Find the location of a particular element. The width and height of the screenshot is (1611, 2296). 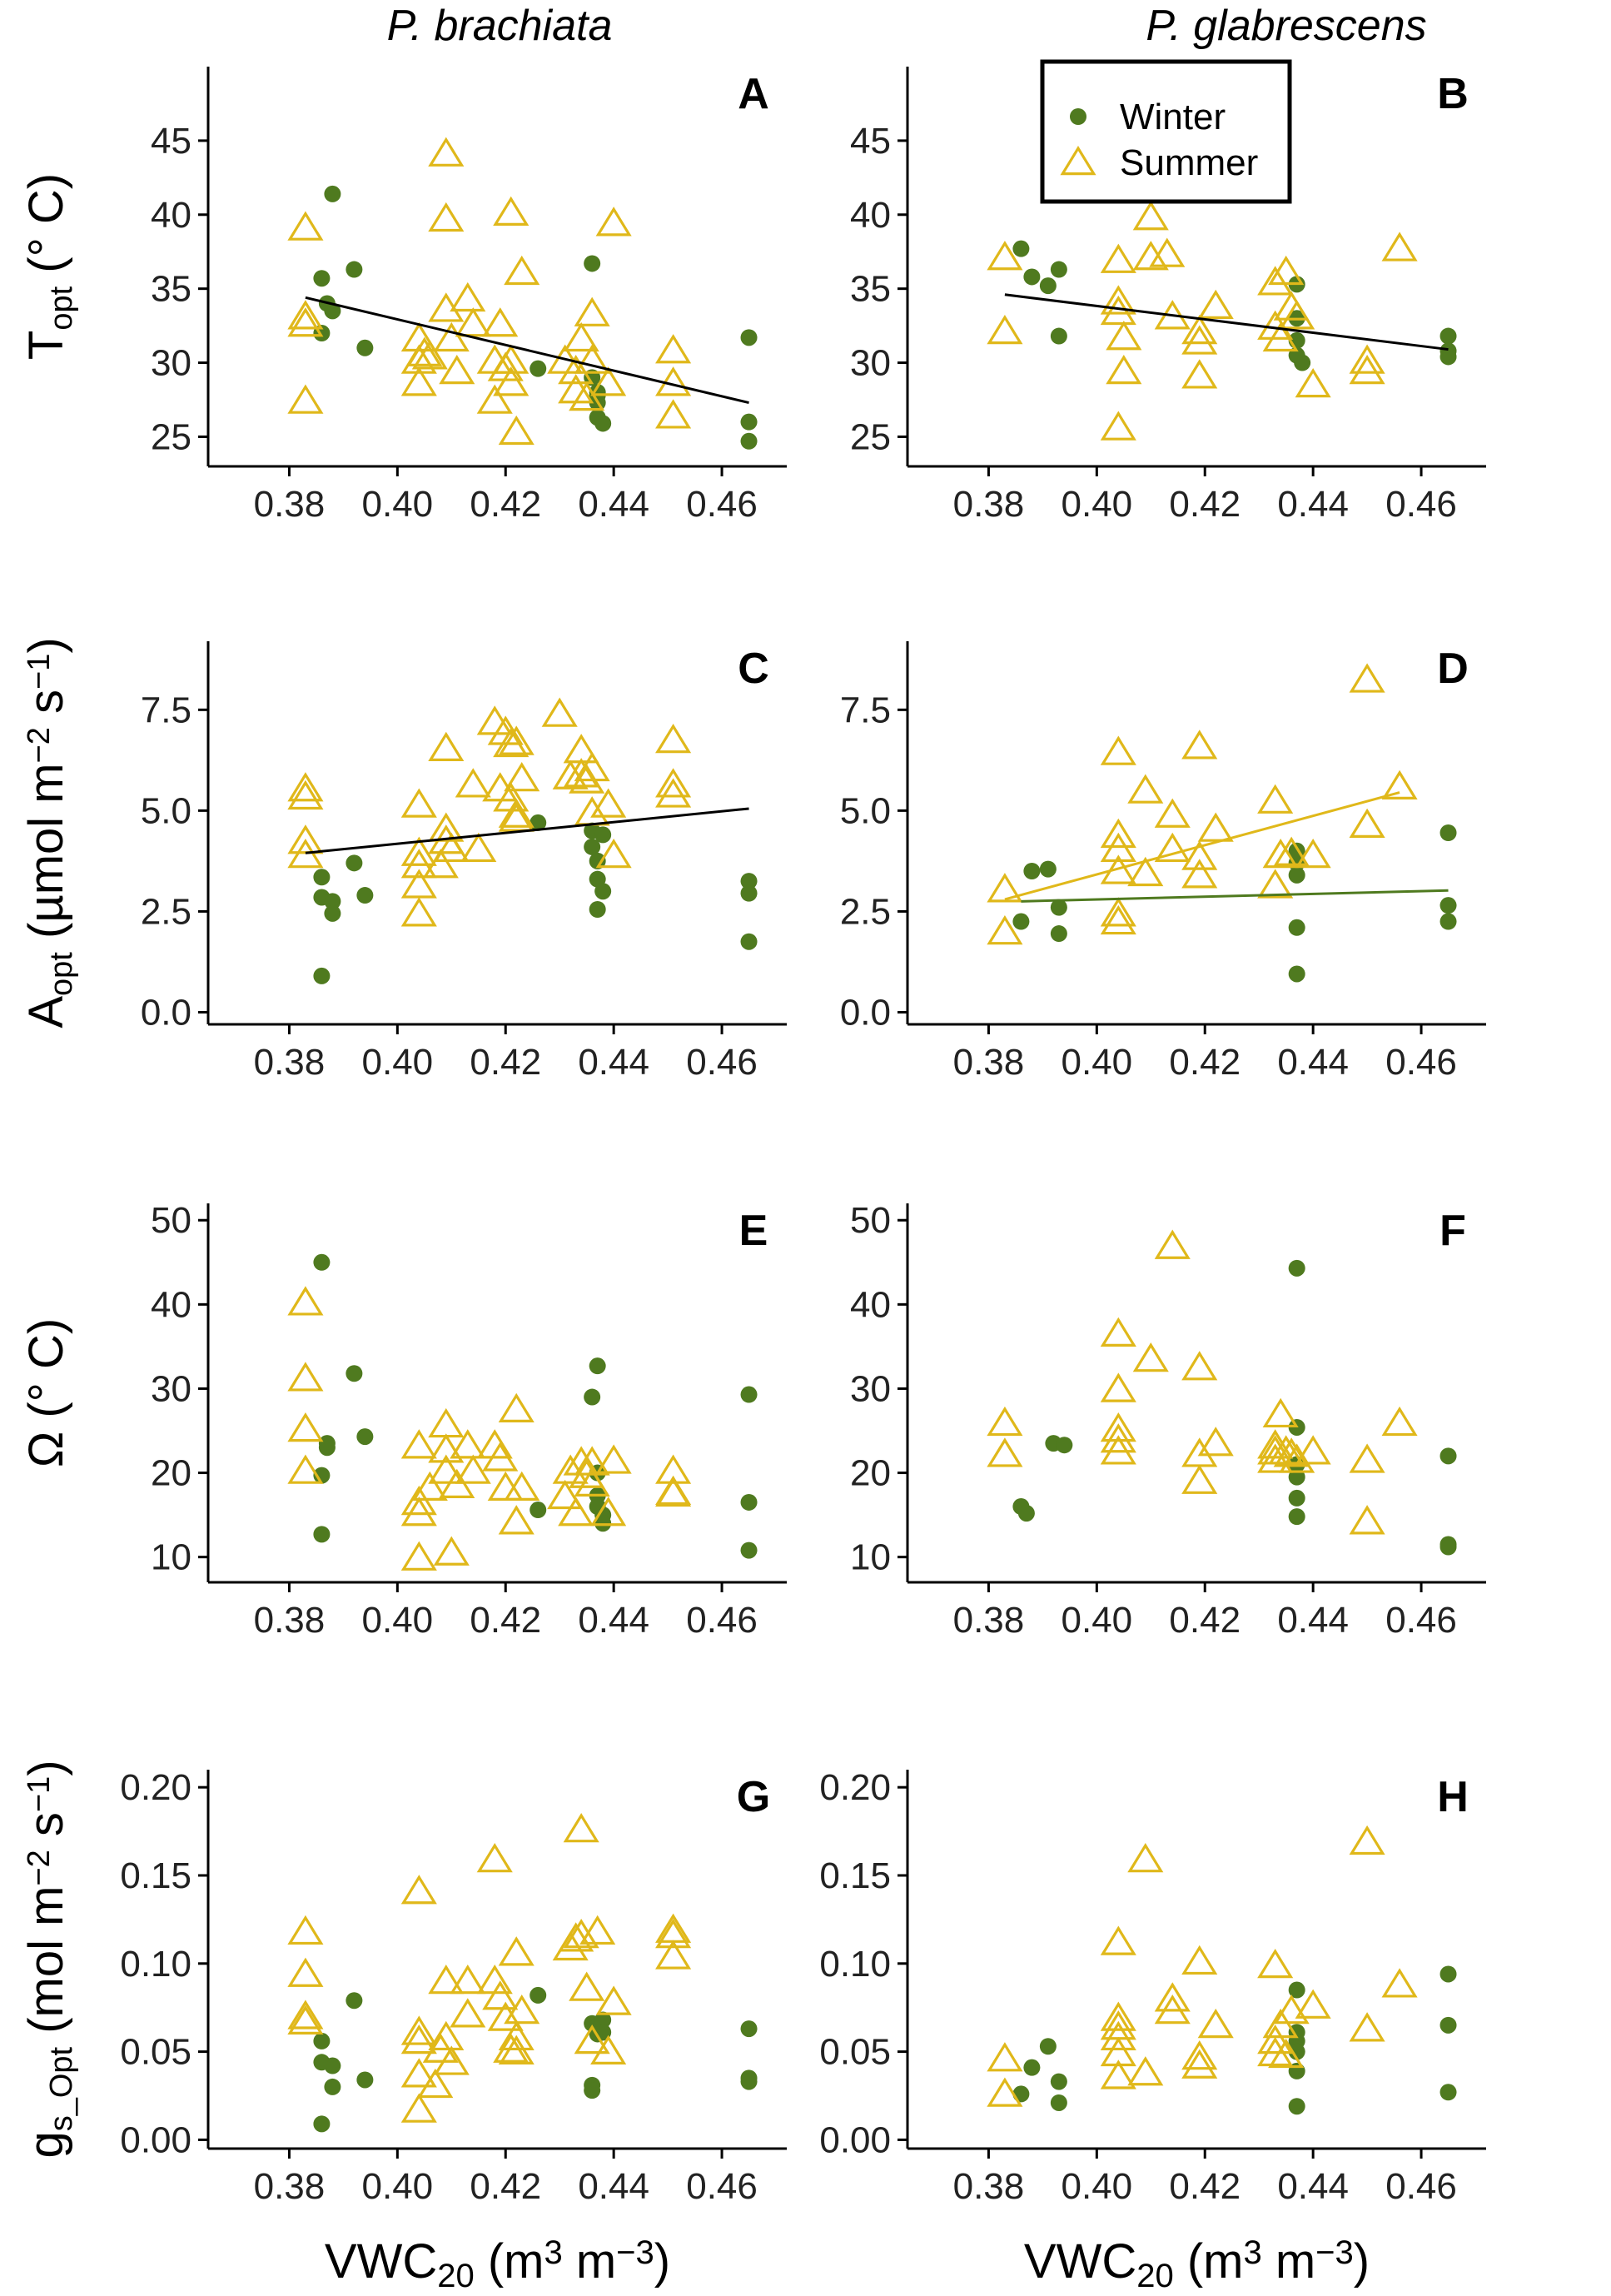

series-summer is located at coordinates (489, 1968).